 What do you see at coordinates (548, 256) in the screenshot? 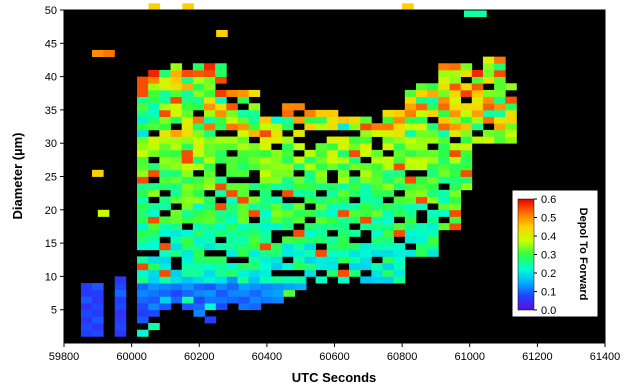
I see `colorbar-tick-label: 0.3` at bounding box center [548, 256].